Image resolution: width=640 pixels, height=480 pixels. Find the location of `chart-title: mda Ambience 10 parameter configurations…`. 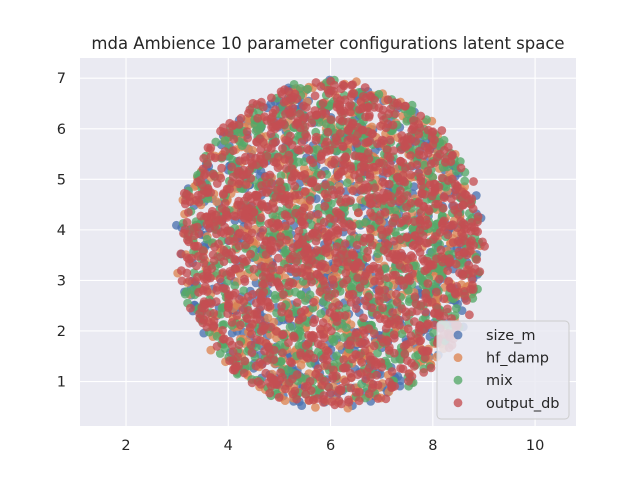

chart-title: mda Ambience 10 parameter configurations… is located at coordinates (327, 43).